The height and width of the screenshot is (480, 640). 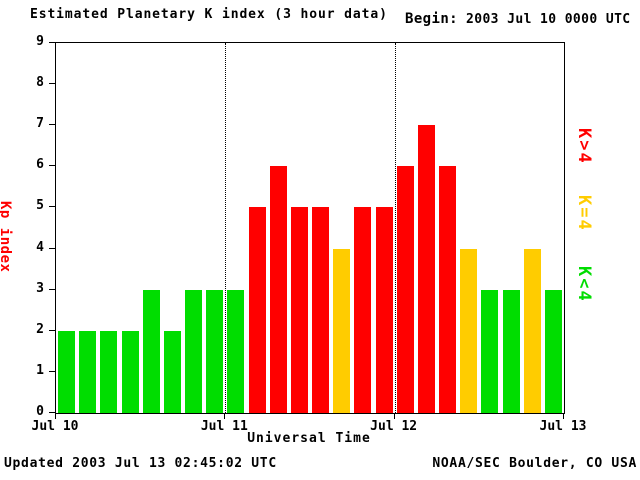 I want to click on updated-timestamp: Updated 2003 Jul 13 02:45:02 UTC, so click(x=140, y=463).